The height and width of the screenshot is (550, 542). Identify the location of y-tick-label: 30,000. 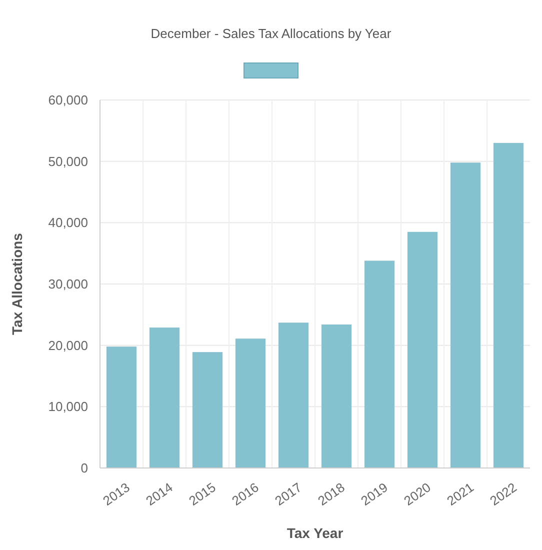
(68, 284).